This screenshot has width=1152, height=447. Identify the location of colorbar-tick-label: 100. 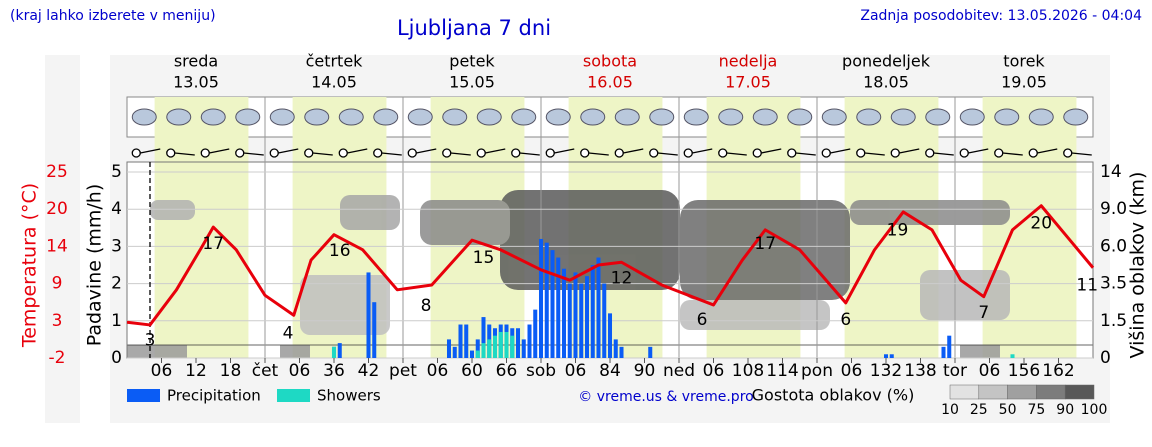
(1094, 410).